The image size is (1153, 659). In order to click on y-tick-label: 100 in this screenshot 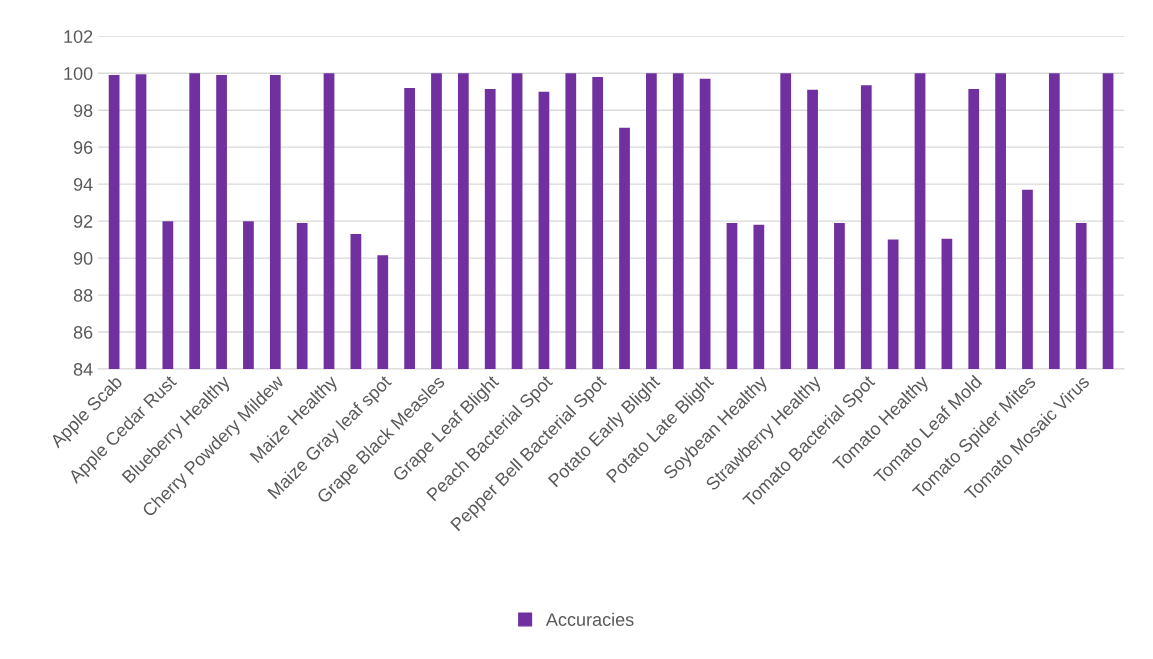, I will do `click(78, 73)`.